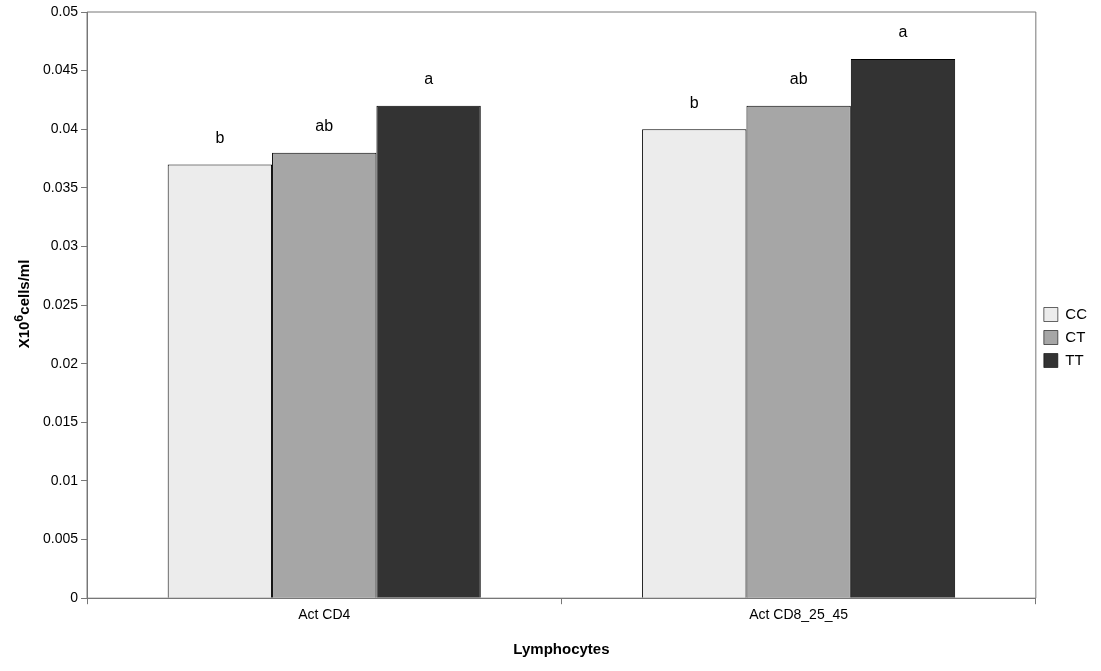 This screenshot has width=1101, height=671. I want to click on y-tick-label: 0.045, so click(60, 69).